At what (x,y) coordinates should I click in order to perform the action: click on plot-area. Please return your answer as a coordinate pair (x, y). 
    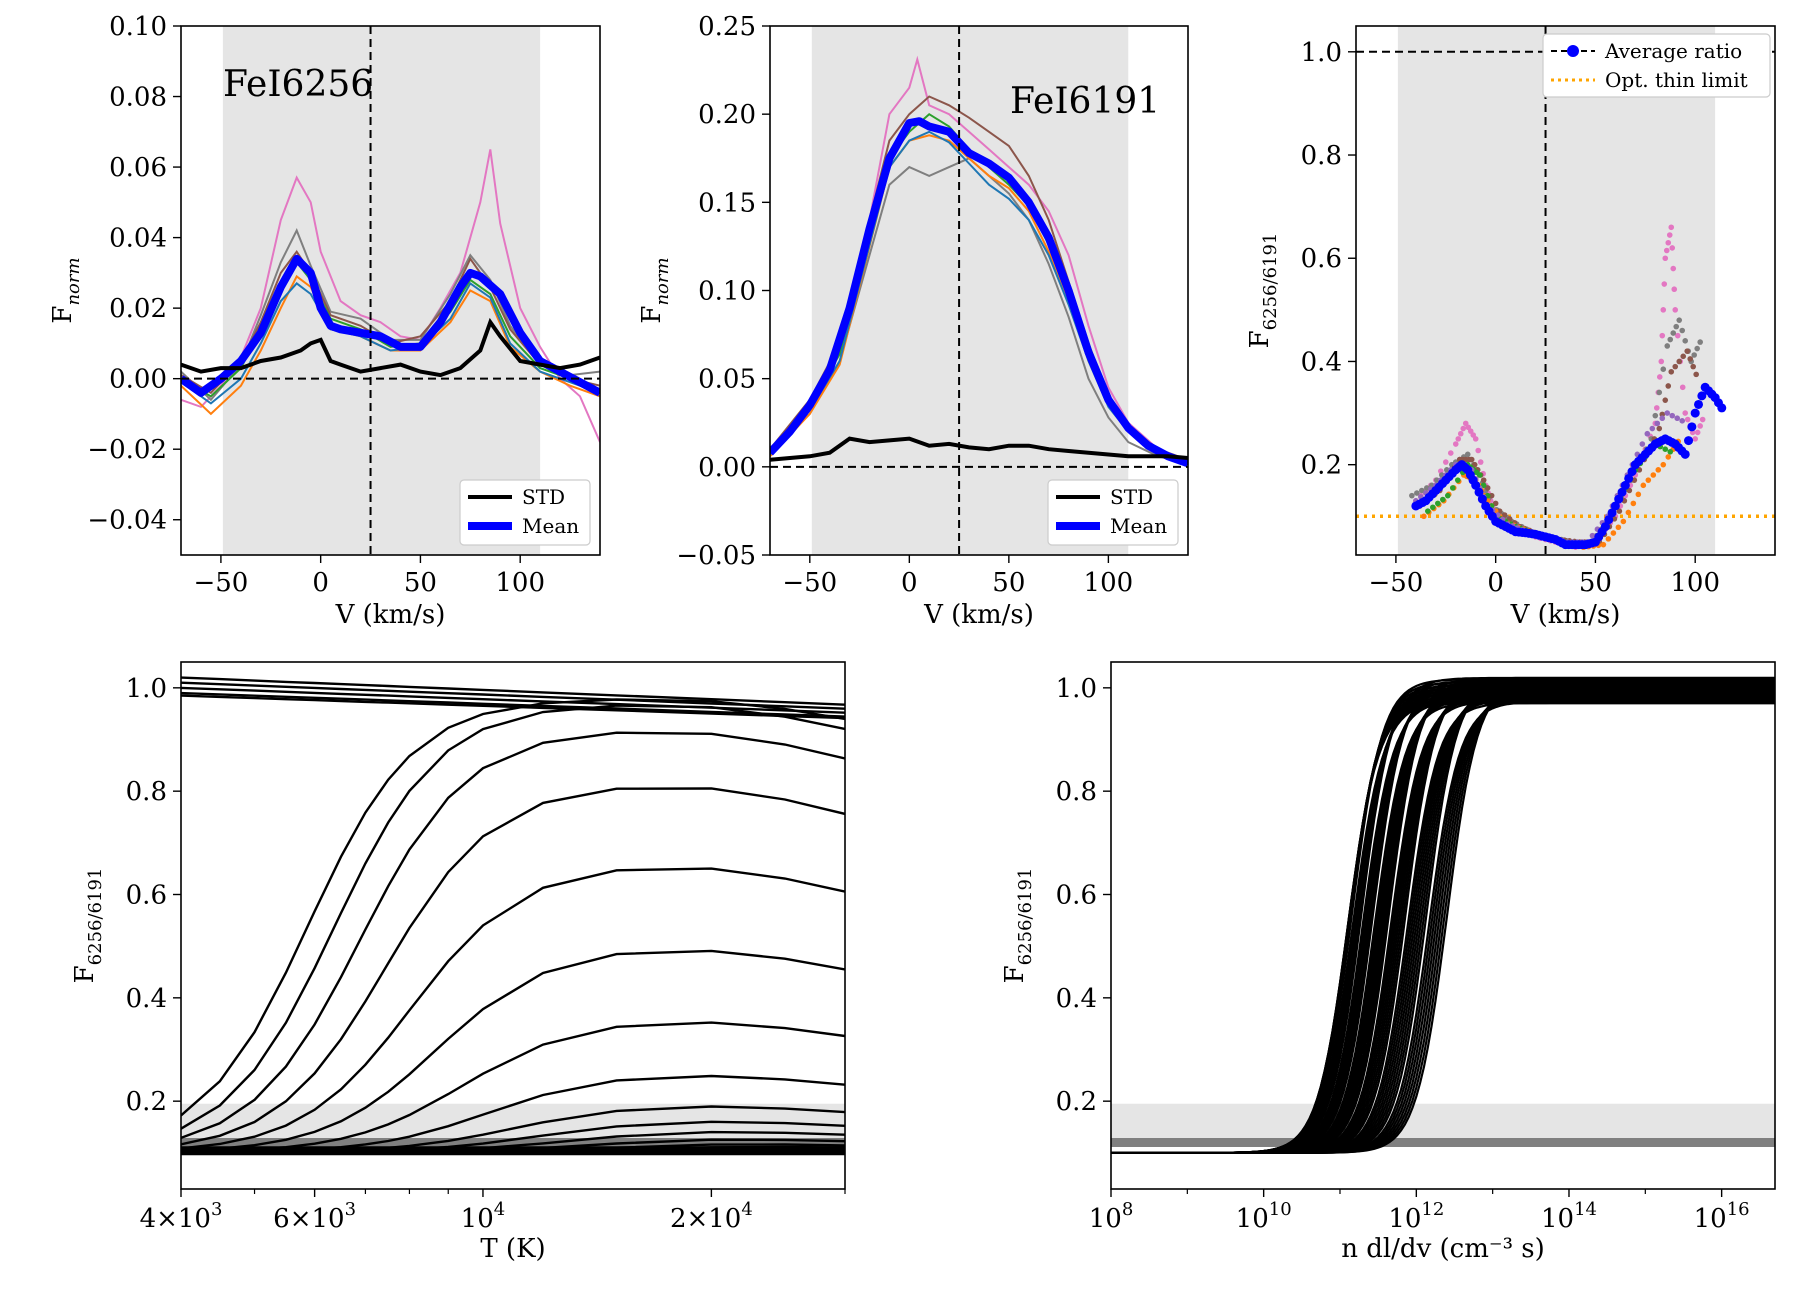
    Looking at the image, I should click on (1443, 915).